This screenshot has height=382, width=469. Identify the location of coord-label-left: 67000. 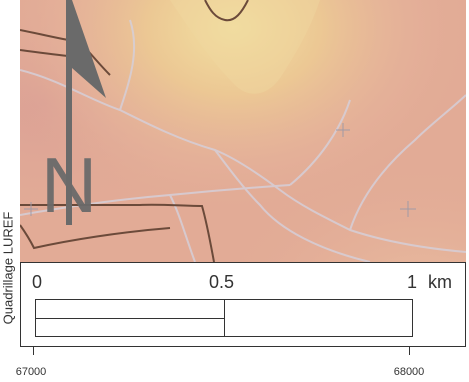
(31, 372).